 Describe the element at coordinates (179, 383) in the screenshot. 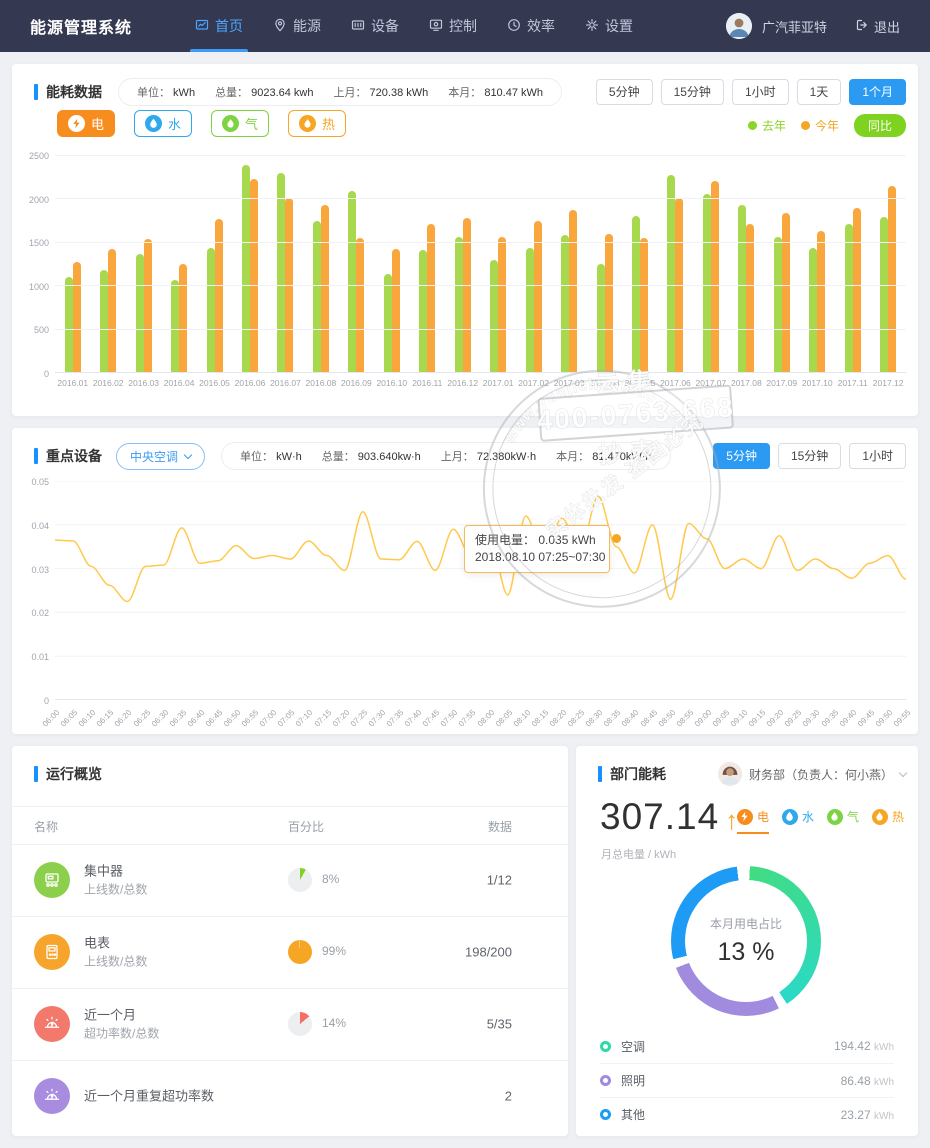

I see `x-tick-label: 2016.04` at that location.